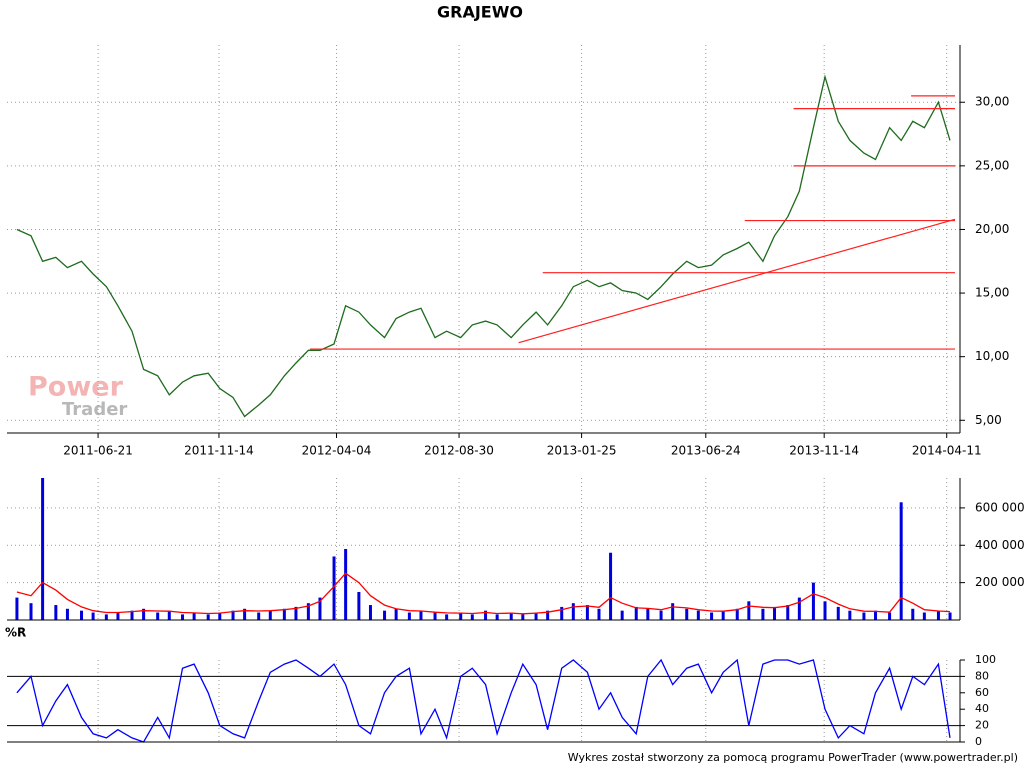 The width and height of the screenshot is (1024, 768). I want to click on x-tick-label: 2012-04-04, so click(337, 451).